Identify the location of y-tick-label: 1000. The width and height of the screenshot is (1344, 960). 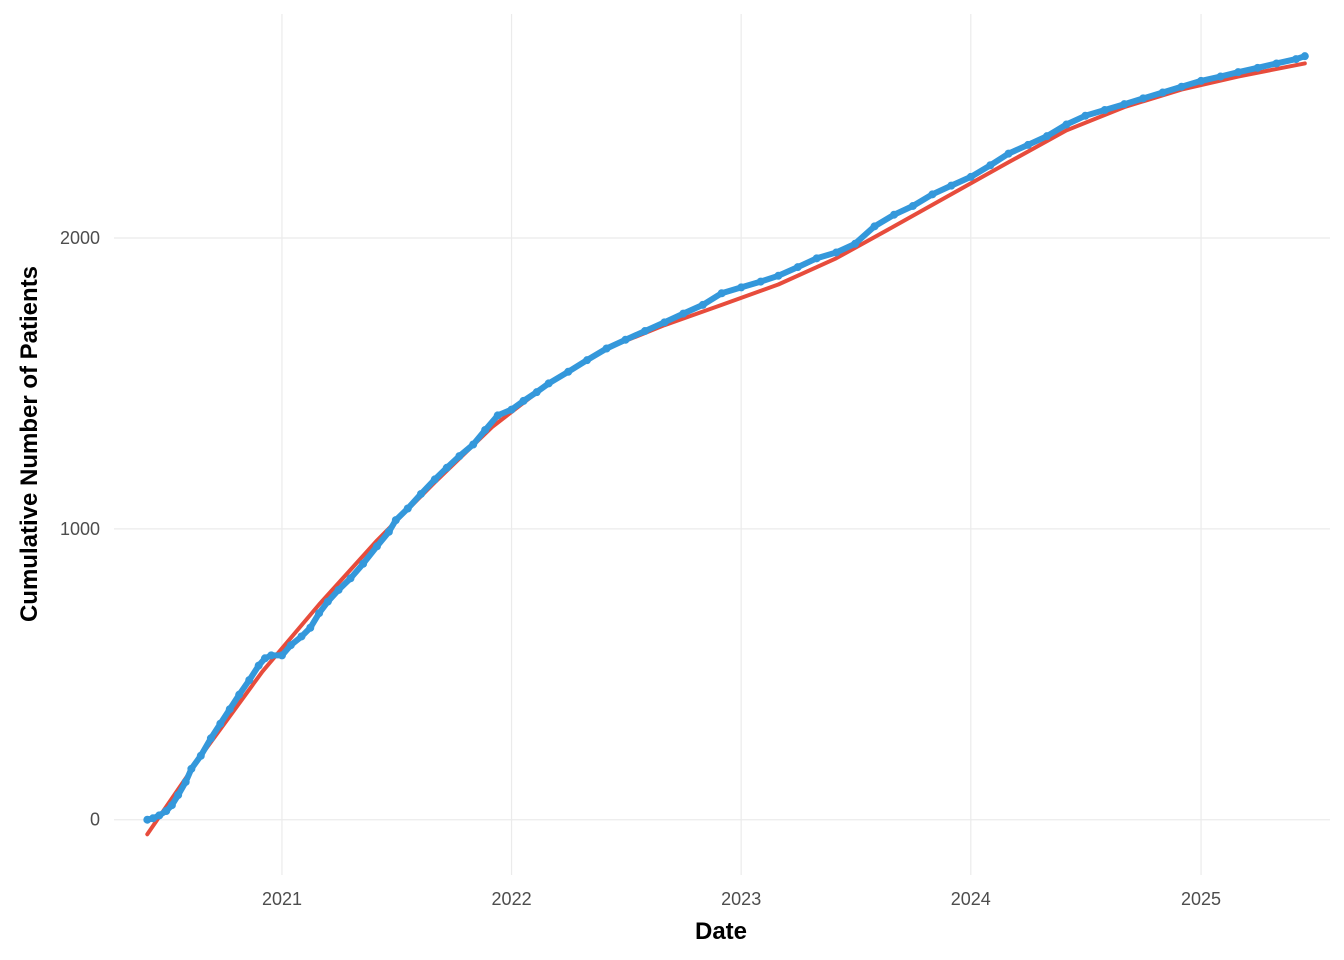
(80, 529).